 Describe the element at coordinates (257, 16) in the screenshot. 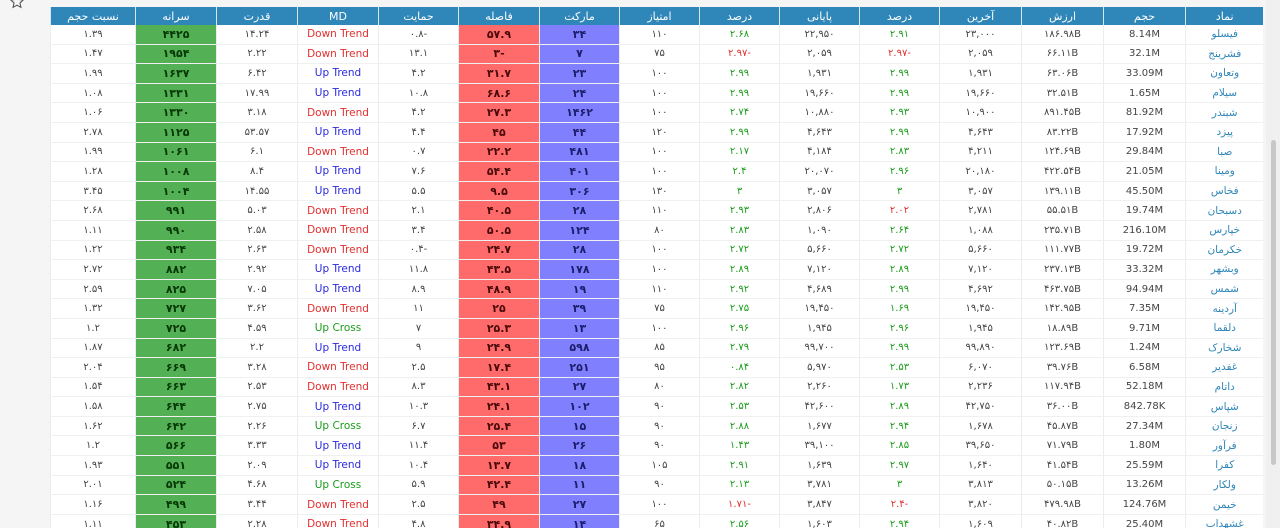

I see `col-header-power: قدرت` at that location.